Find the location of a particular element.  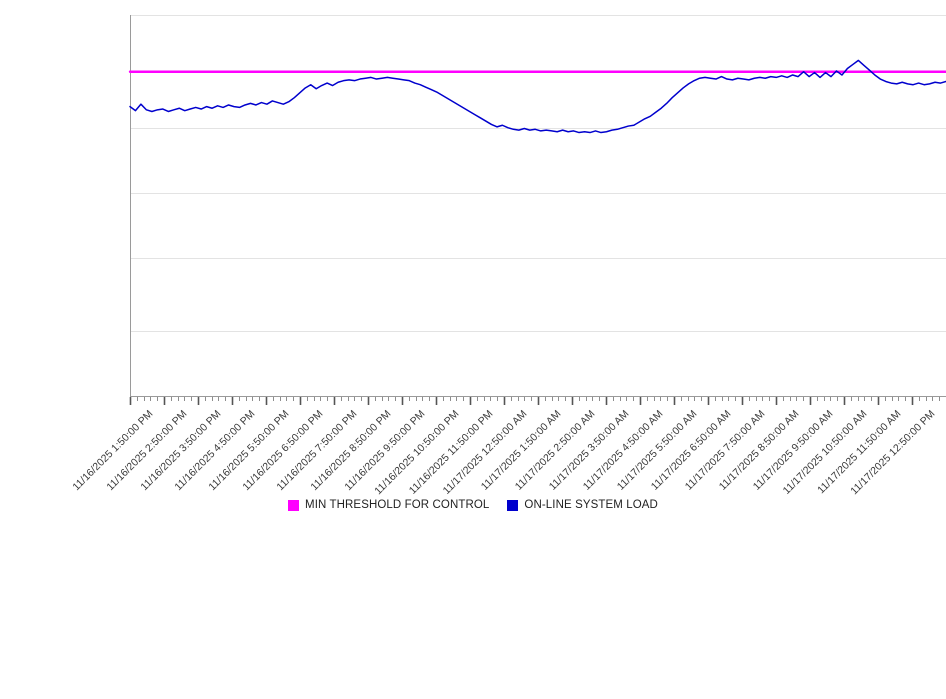

legend-entry: MIN THRESHOLD FOR CONTROL is located at coordinates (388, 505).